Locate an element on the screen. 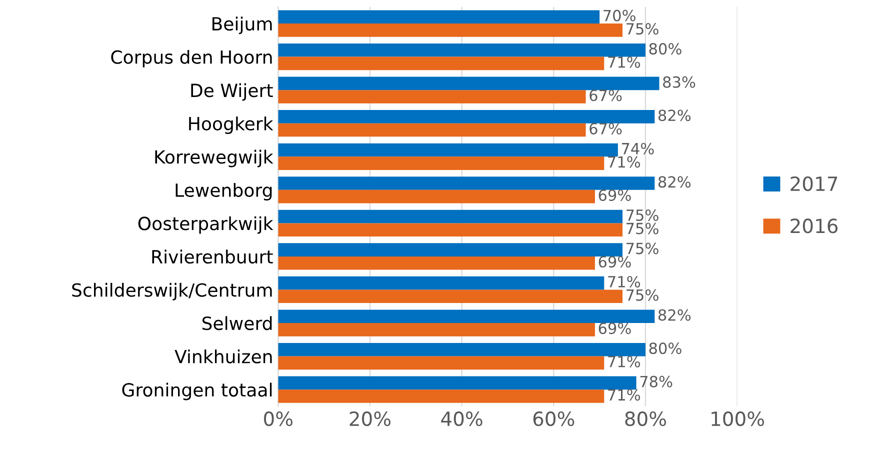 This screenshot has width=883, height=459. y-tick-label: Selwerd is located at coordinates (237, 323).